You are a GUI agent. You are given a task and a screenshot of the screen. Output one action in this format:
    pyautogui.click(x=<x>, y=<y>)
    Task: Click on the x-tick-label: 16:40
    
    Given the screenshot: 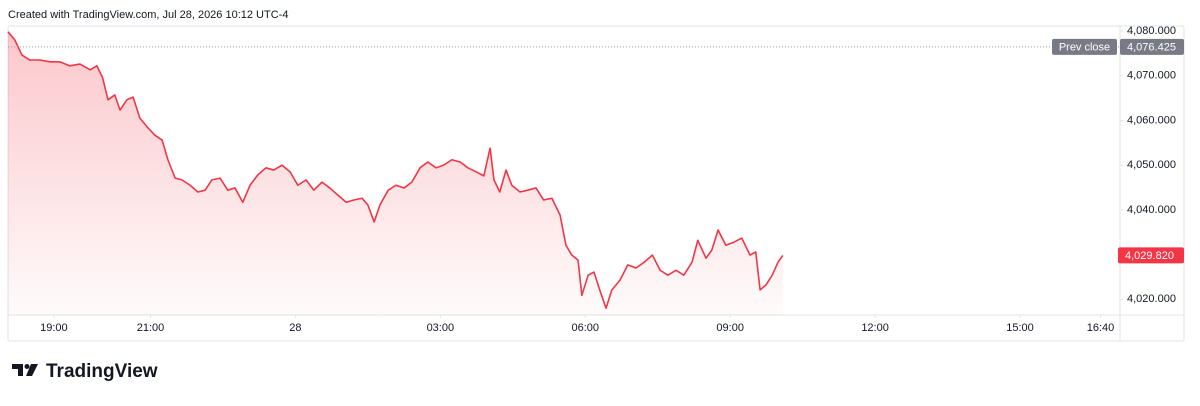 What is the action you would take?
    pyautogui.click(x=1101, y=328)
    